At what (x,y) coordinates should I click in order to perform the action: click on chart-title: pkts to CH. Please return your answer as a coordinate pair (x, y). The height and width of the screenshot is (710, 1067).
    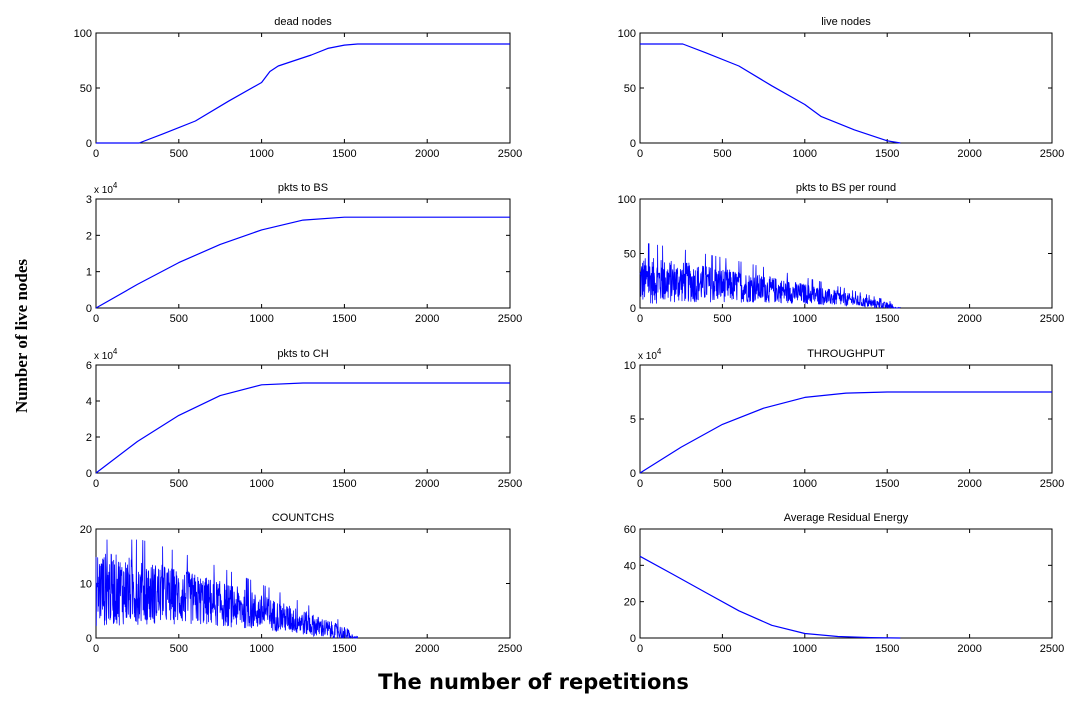
    Looking at the image, I should click on (302, 354).